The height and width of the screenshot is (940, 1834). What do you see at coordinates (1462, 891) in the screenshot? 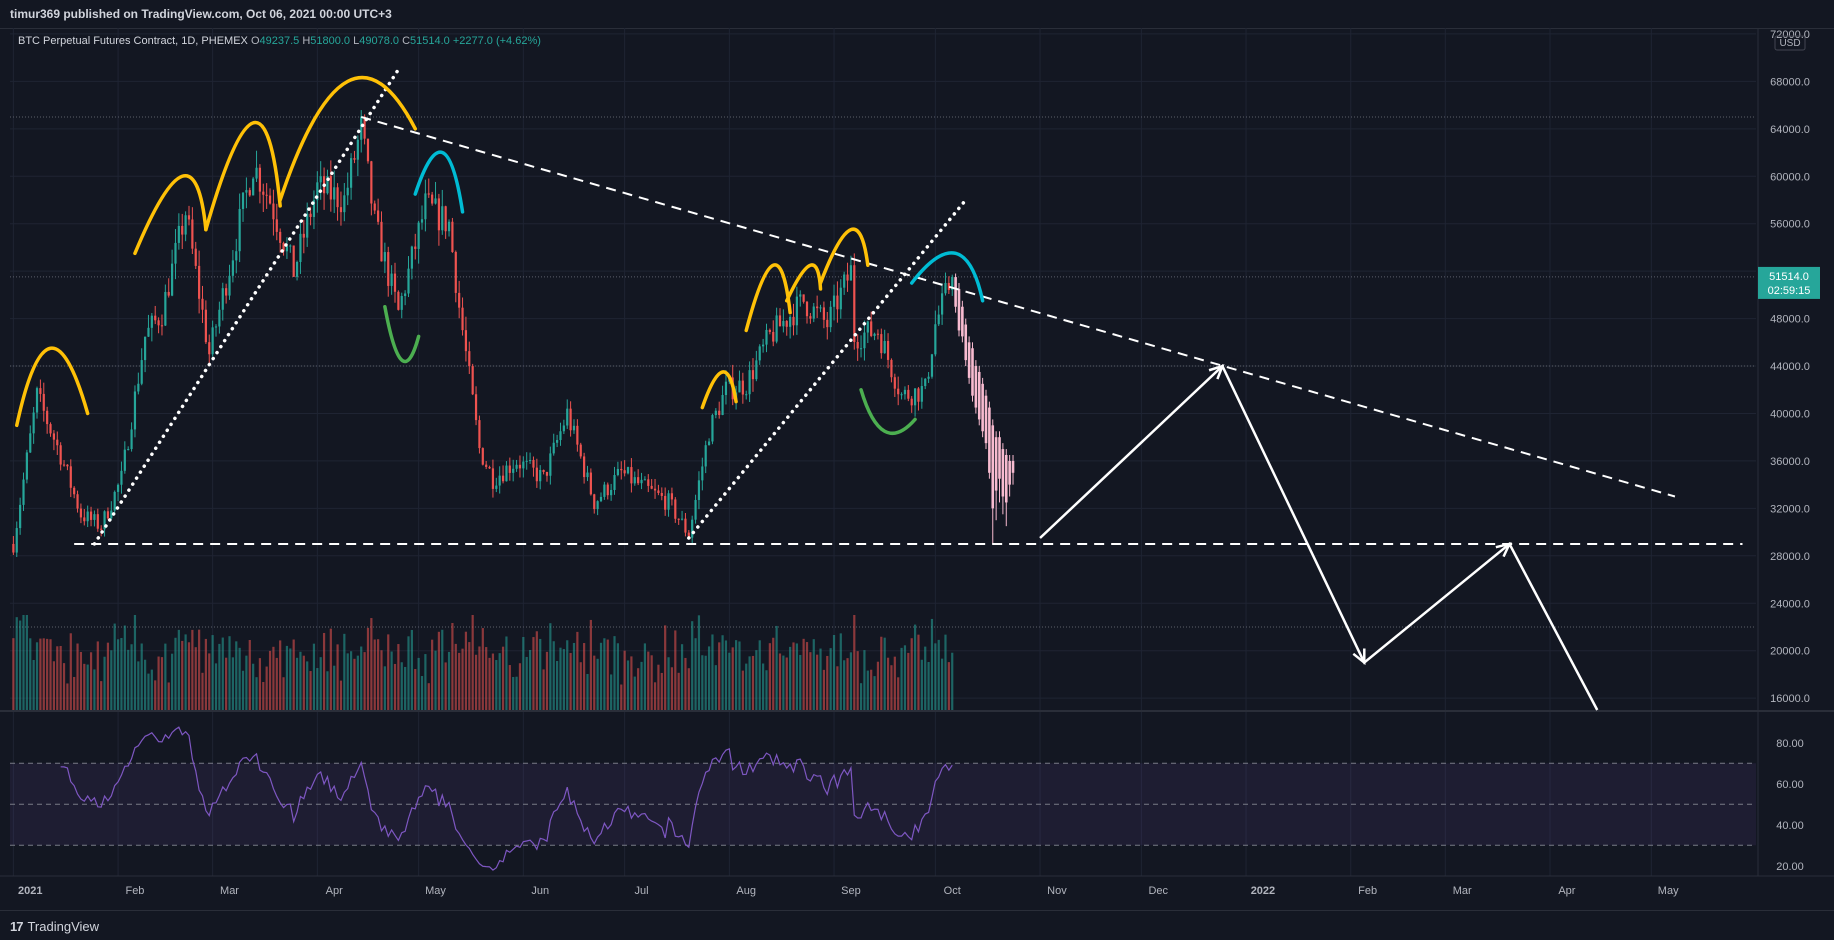
I see `time-tick-label: Mar` at bounding box center [1462, 891].